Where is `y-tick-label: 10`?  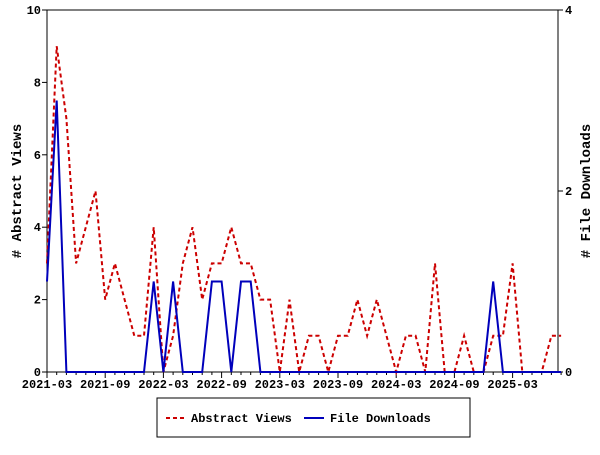 y-tick-label: 10 is located at coordinates (34, 11).